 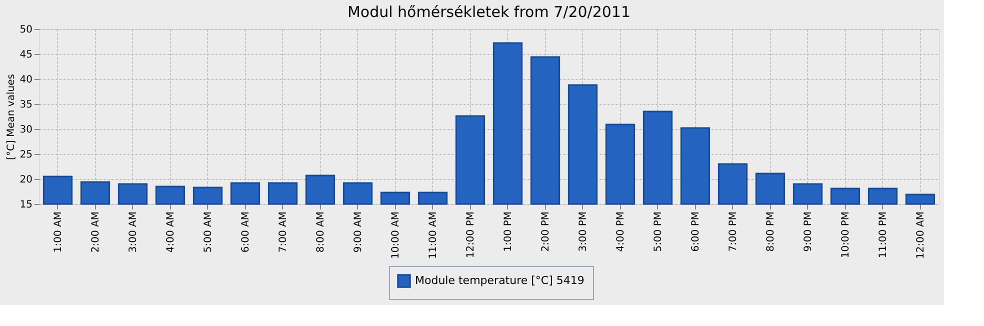 I want to click on x-tick-label: 3:00 AM, so click(x=133, y=232).